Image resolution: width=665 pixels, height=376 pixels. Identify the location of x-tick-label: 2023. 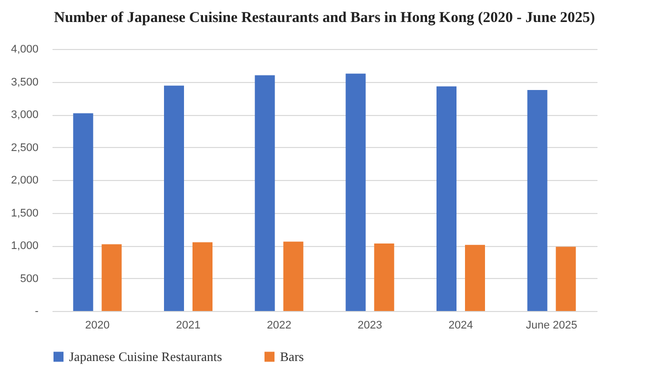
(370, 326).